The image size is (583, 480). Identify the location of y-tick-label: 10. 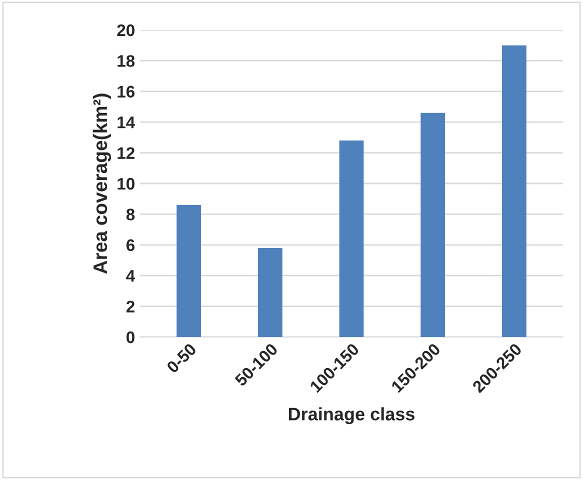
(126, 184).